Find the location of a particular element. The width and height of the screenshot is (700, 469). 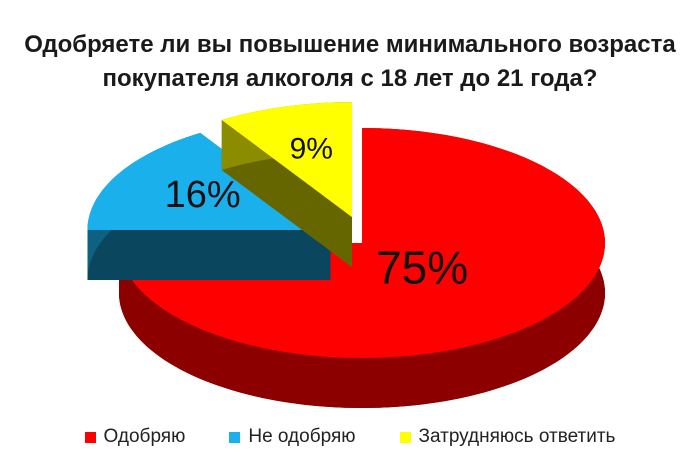

slice is located at coordinates (286, 160).